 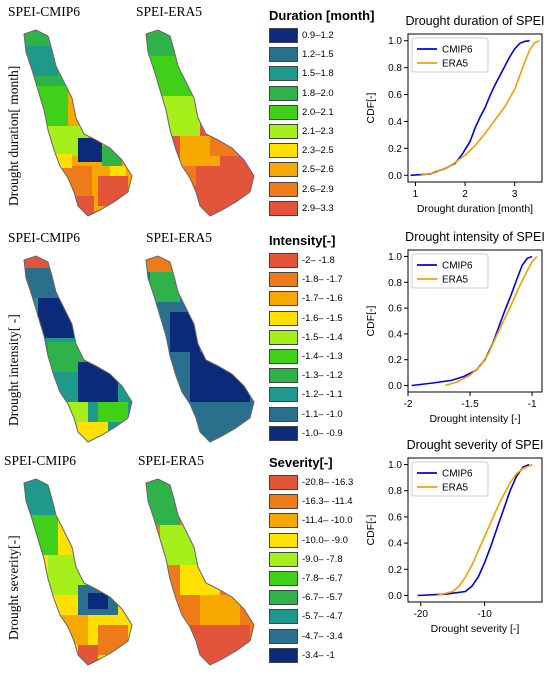 I want to click on legend-label: -1.5– -1.4, so click(x=322, y=337).